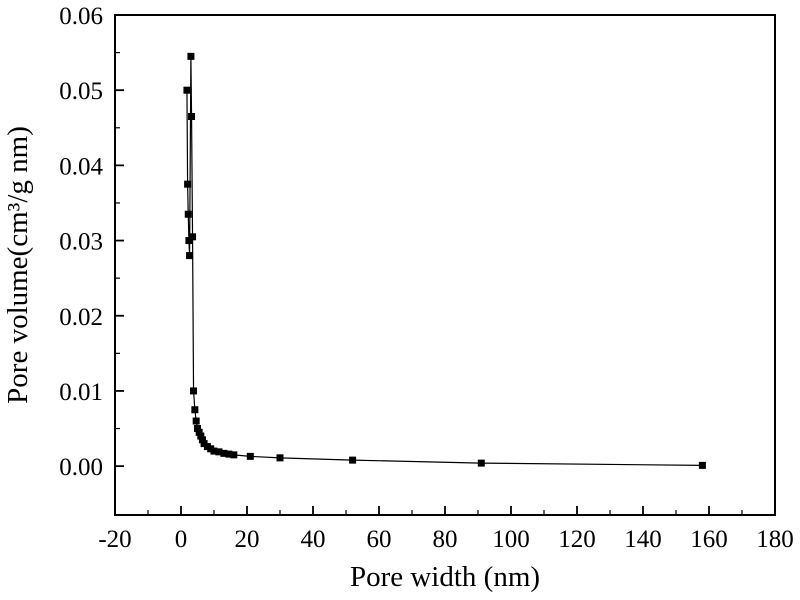 The image size is (800, 600). What do you see at coordinates (81, 467) in the screenshot?
I see `y-tick-label: 0.00` at bounding box center [81, 467].